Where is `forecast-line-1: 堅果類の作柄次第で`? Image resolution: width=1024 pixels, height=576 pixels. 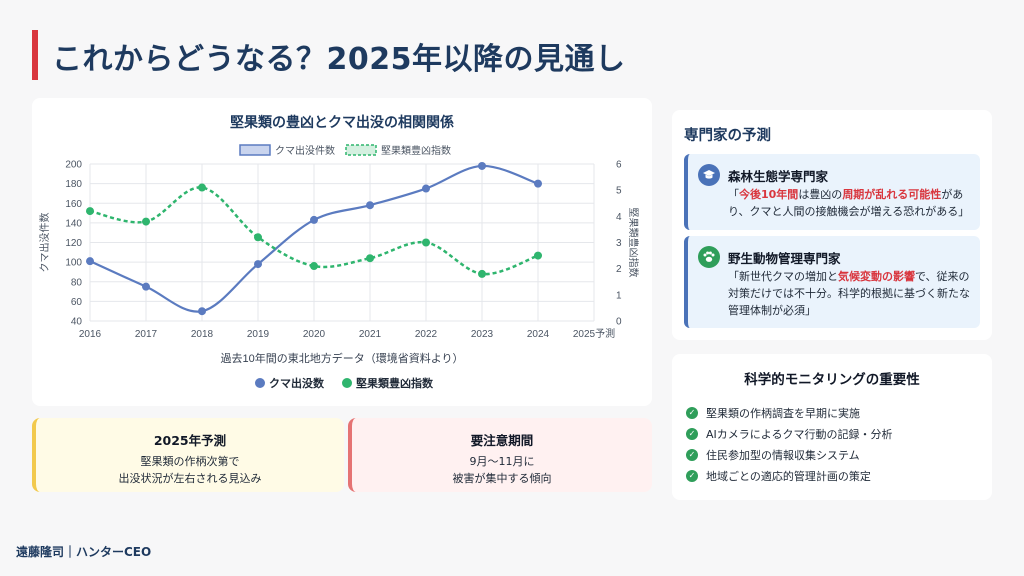
forecast-line-1: 堅果類の作柄次第で is located at coordinates (190, 461).